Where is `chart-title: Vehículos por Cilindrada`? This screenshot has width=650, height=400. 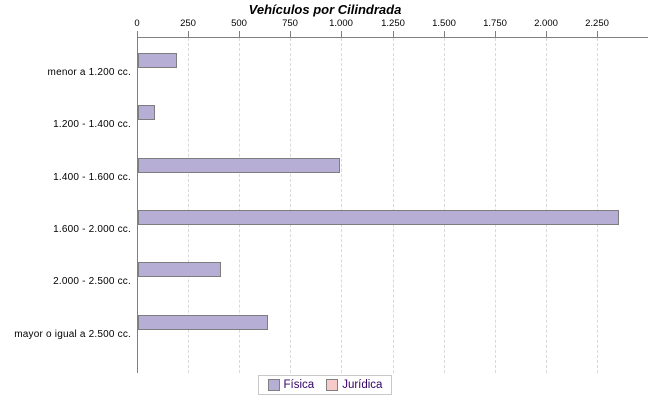 chart-title: Vehículos por Cilindrada is located at coordinates (325, 9).